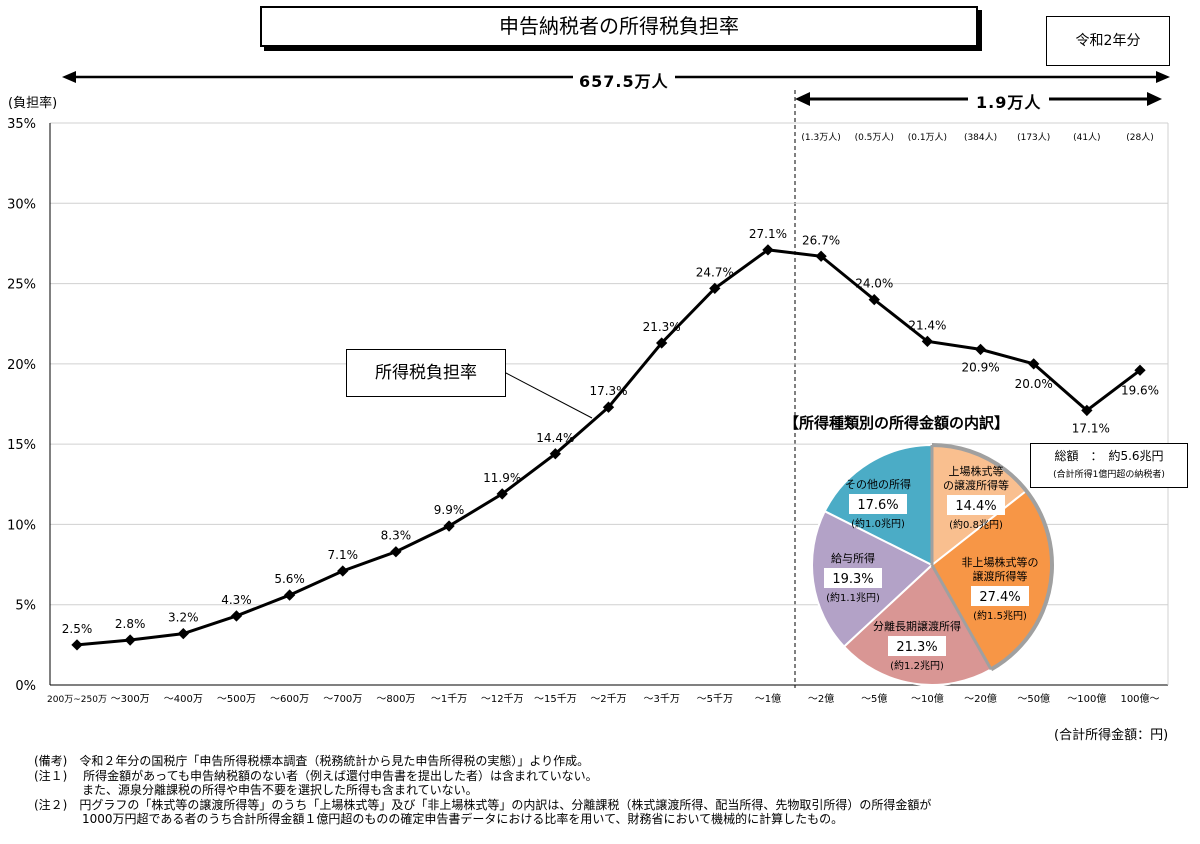 Image resolution: width=1200 pixels, height=844 pixels. I want to click on pie-title: 【所得種類別の所得金額の内訳】, so click(897, 423).